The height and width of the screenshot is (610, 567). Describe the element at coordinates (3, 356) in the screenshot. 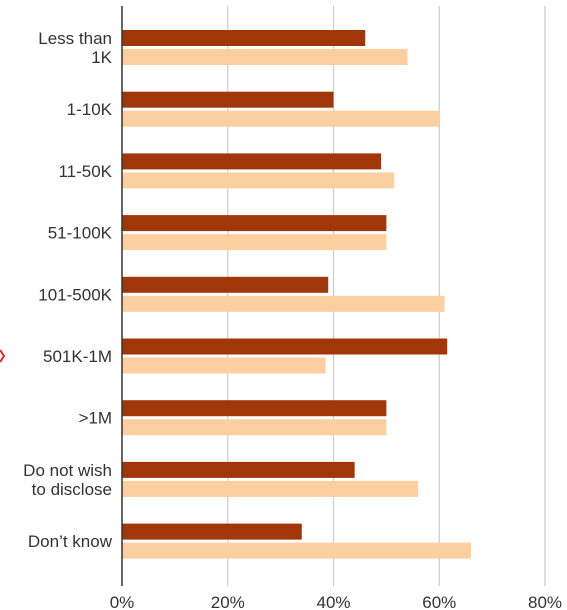

I see `pointer-arrow-icon` at that location.